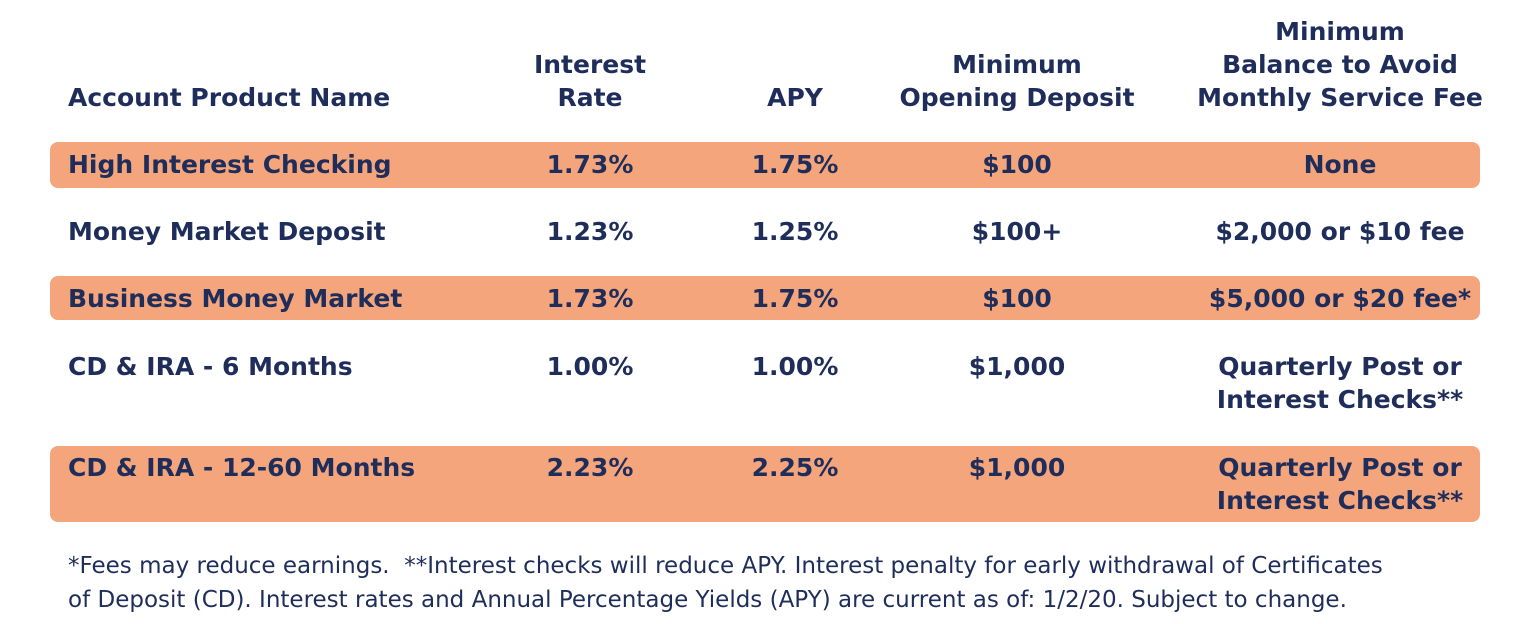  Describe the element at coordinates (795, 467) in the screenshot. I see `table-cell: 2.25%` at that location.